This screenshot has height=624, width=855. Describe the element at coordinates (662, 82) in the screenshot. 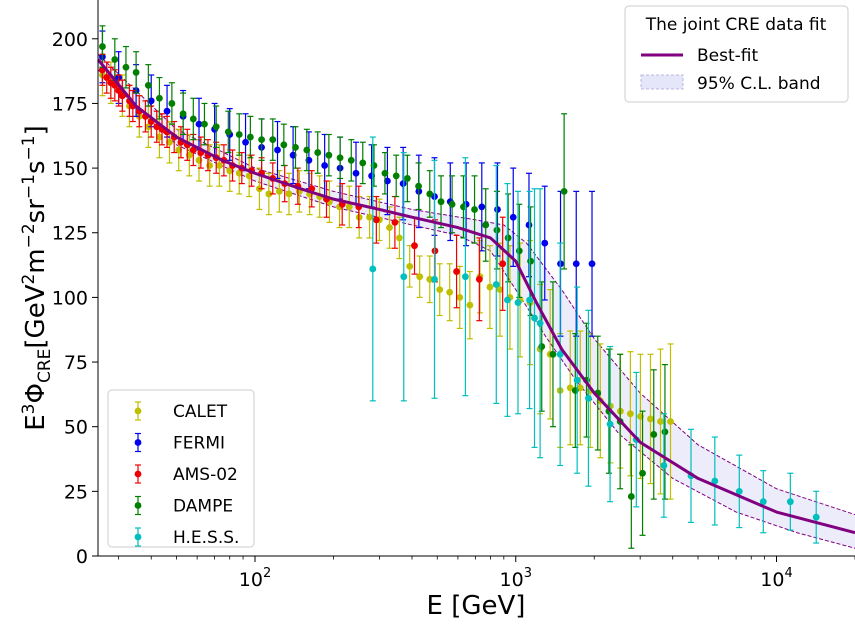

I see `legend-band-swatch` at that location.